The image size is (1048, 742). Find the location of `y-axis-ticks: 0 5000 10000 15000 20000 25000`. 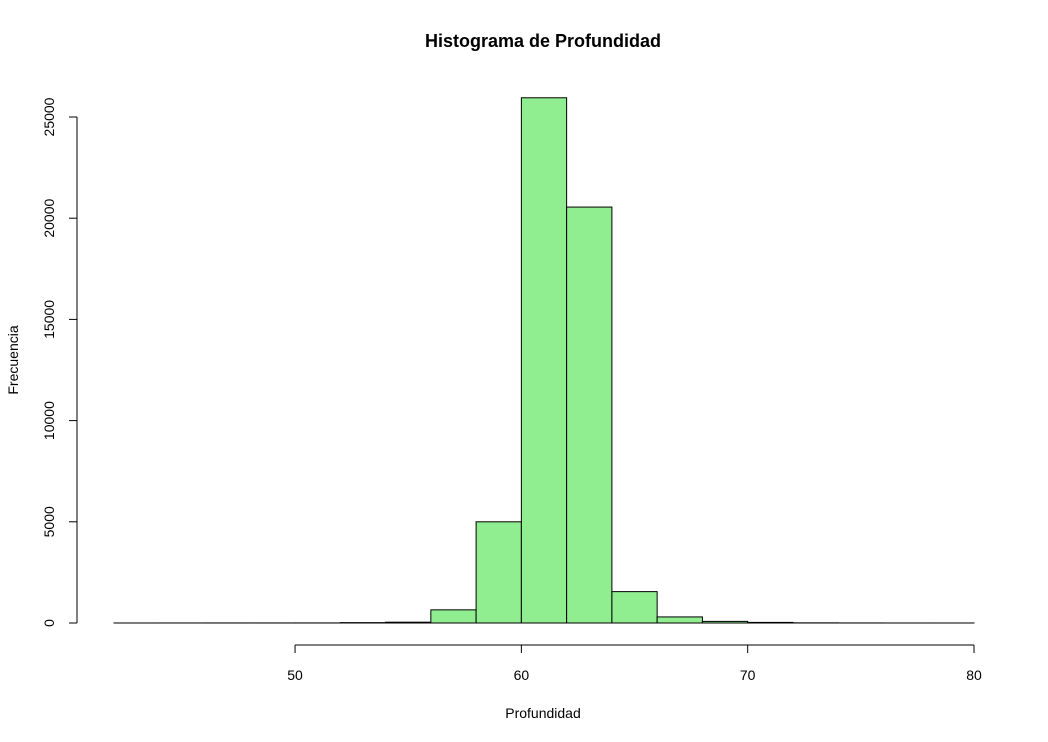

y-axis-ticks: 0 5000 10000 15000 20000 25000 is located at coordinates (59, 362).